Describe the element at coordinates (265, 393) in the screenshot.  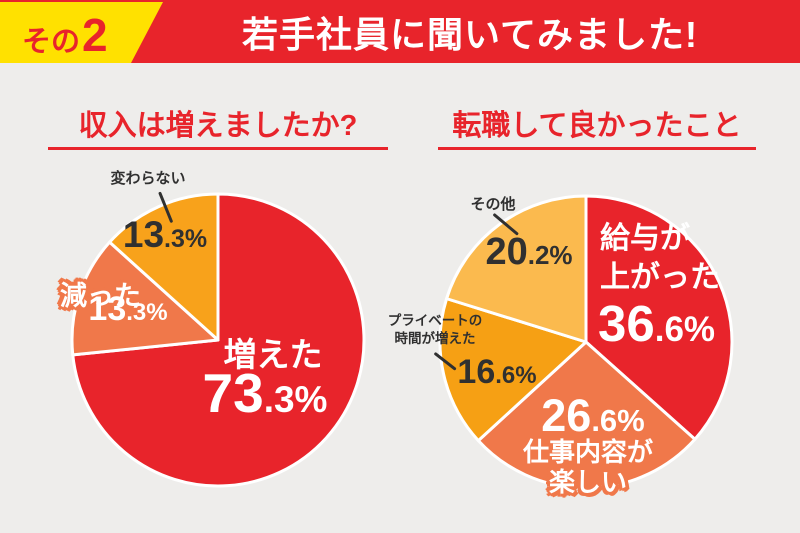
I see `slice-value-fueta: 73.3%` at that location.